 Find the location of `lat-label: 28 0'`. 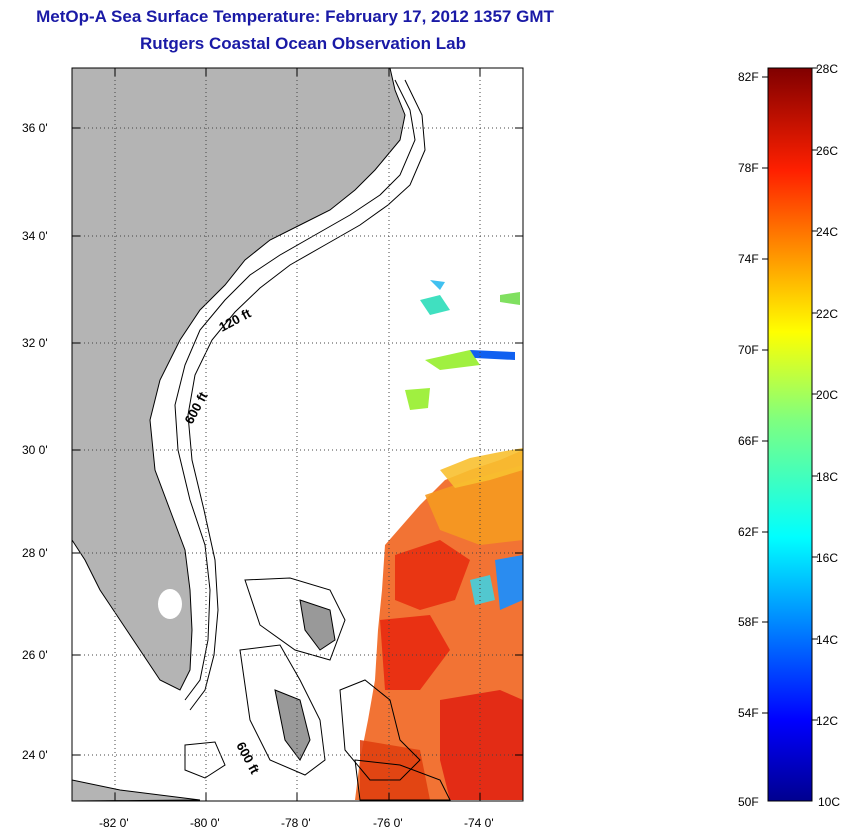

lat-label: 28 0' is located at coordinates (35, 553).